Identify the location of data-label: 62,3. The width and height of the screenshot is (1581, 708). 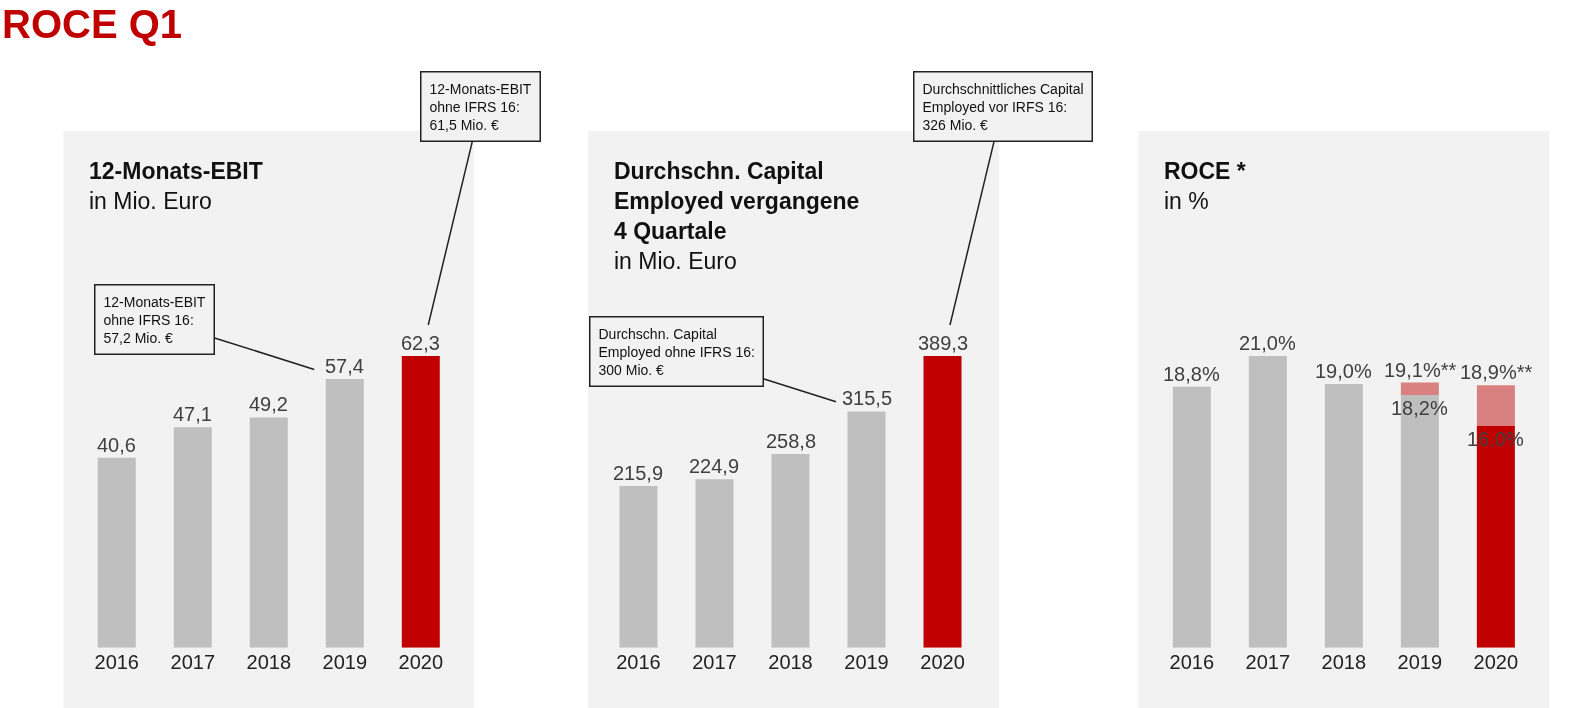
(420, 343).